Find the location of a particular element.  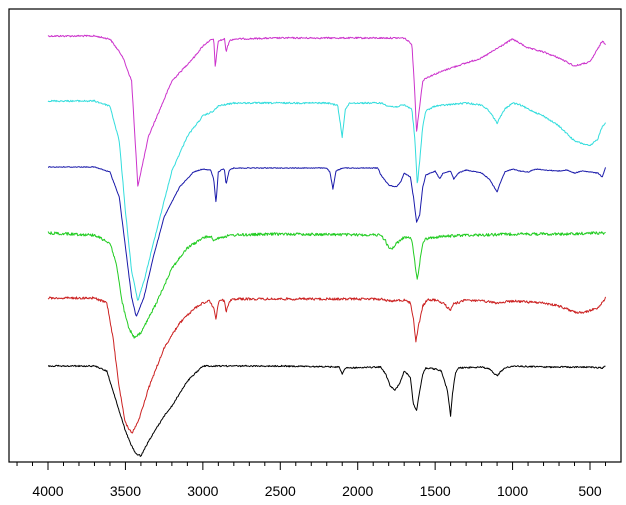

x-tick-label: 1000 is located at coordinates (512, 491).